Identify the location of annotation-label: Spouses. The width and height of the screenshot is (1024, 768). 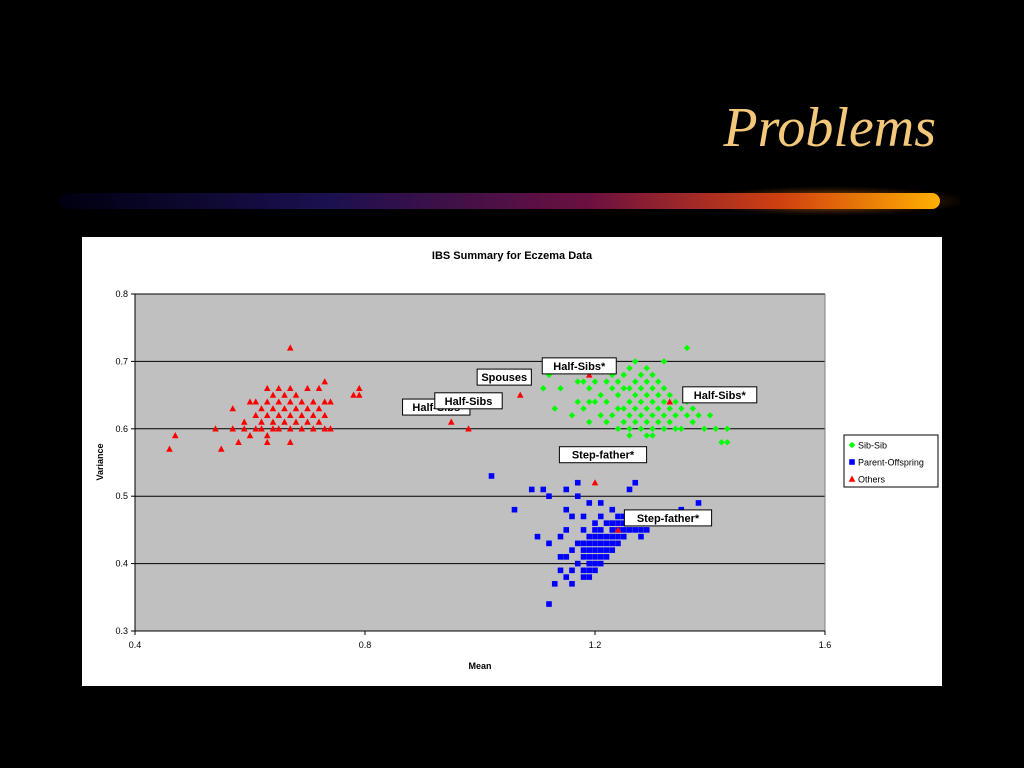
(504, 377).